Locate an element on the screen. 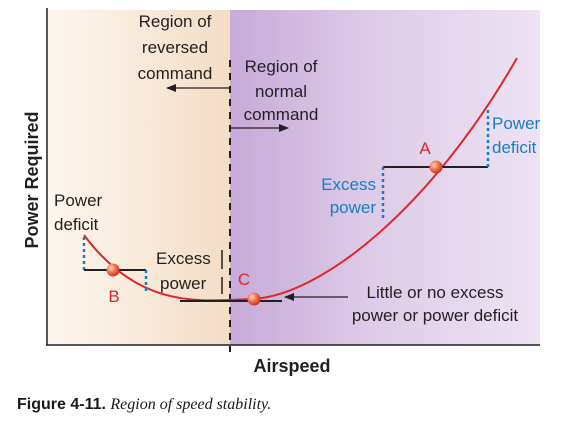 Image resolution: width=562 pixels, height=427 pixels. normal-region-line-2: normal is located at coordinates (281, 91).